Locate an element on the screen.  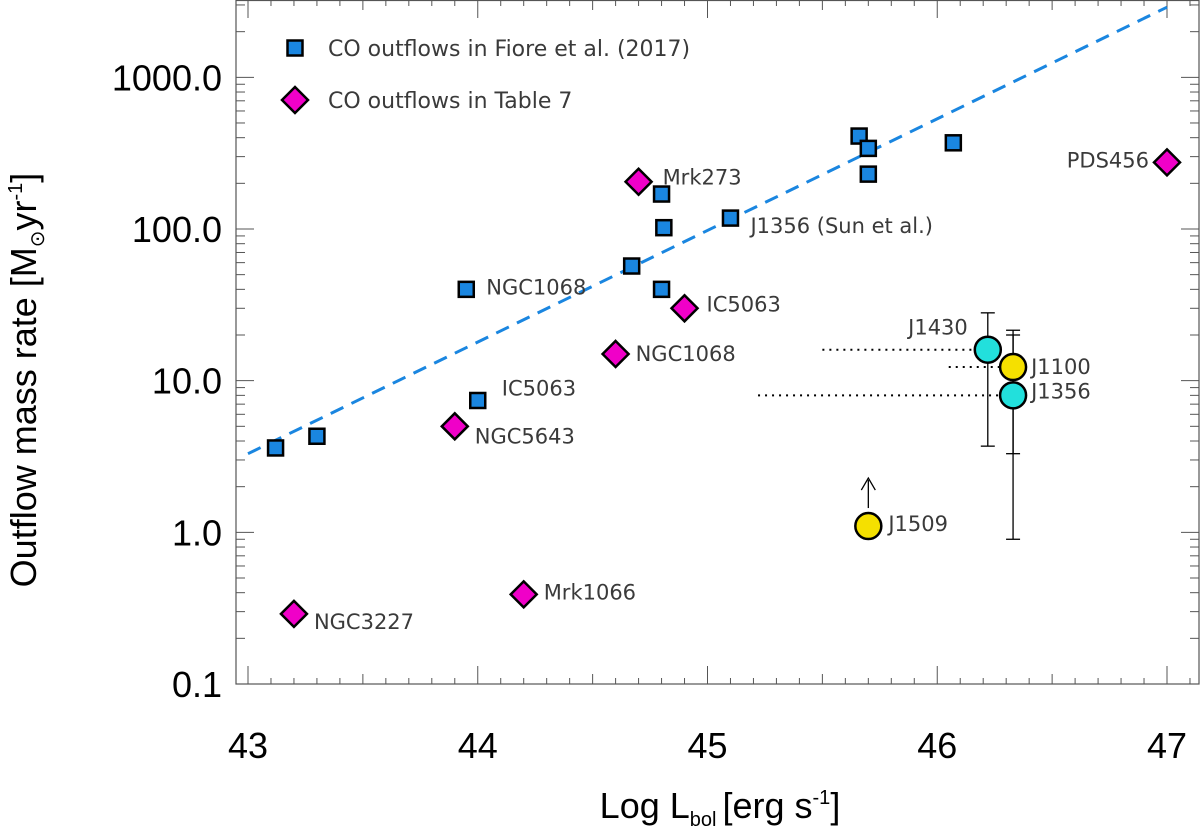
legend-square-icon is located at coordinates (295, 48).